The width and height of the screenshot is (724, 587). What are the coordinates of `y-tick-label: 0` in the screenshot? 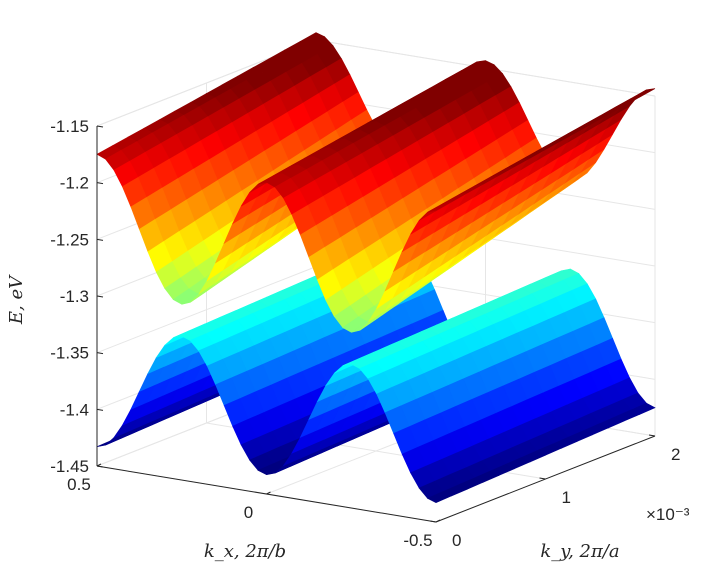 It's located at (456, 540).